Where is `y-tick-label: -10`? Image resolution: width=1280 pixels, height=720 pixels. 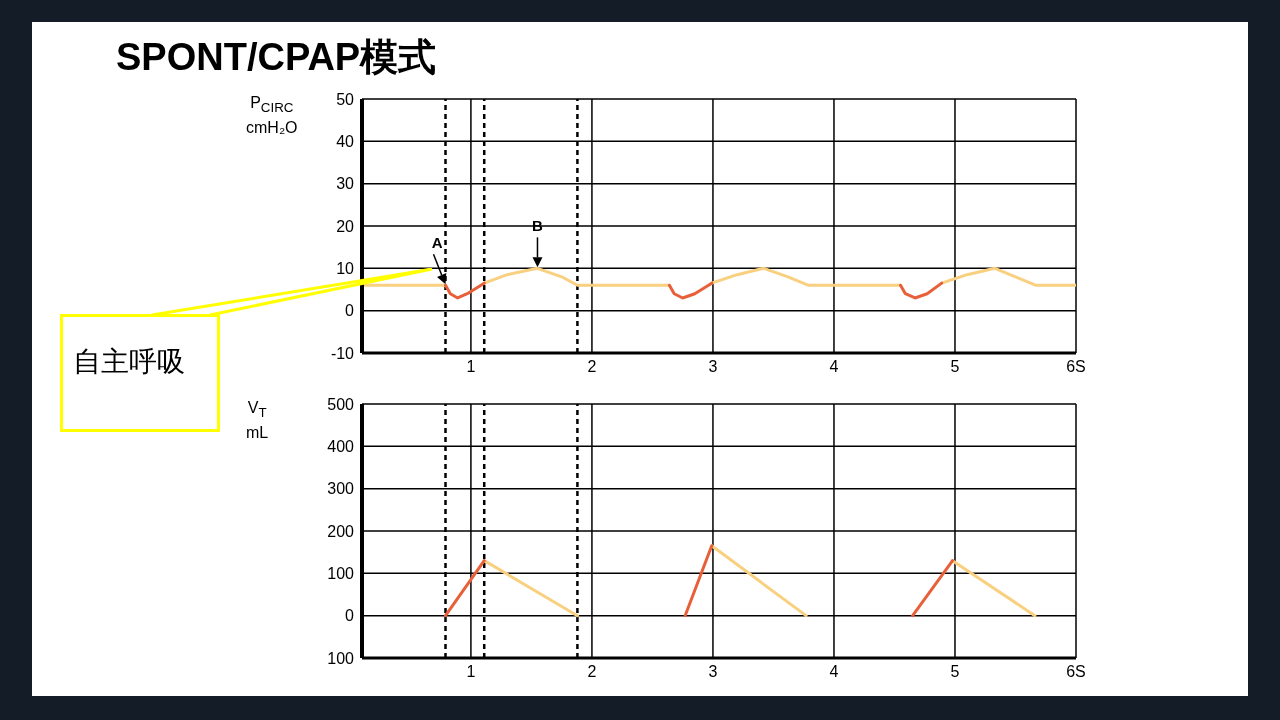
y-tick-label: -10 is located at coordinates (342, 353).